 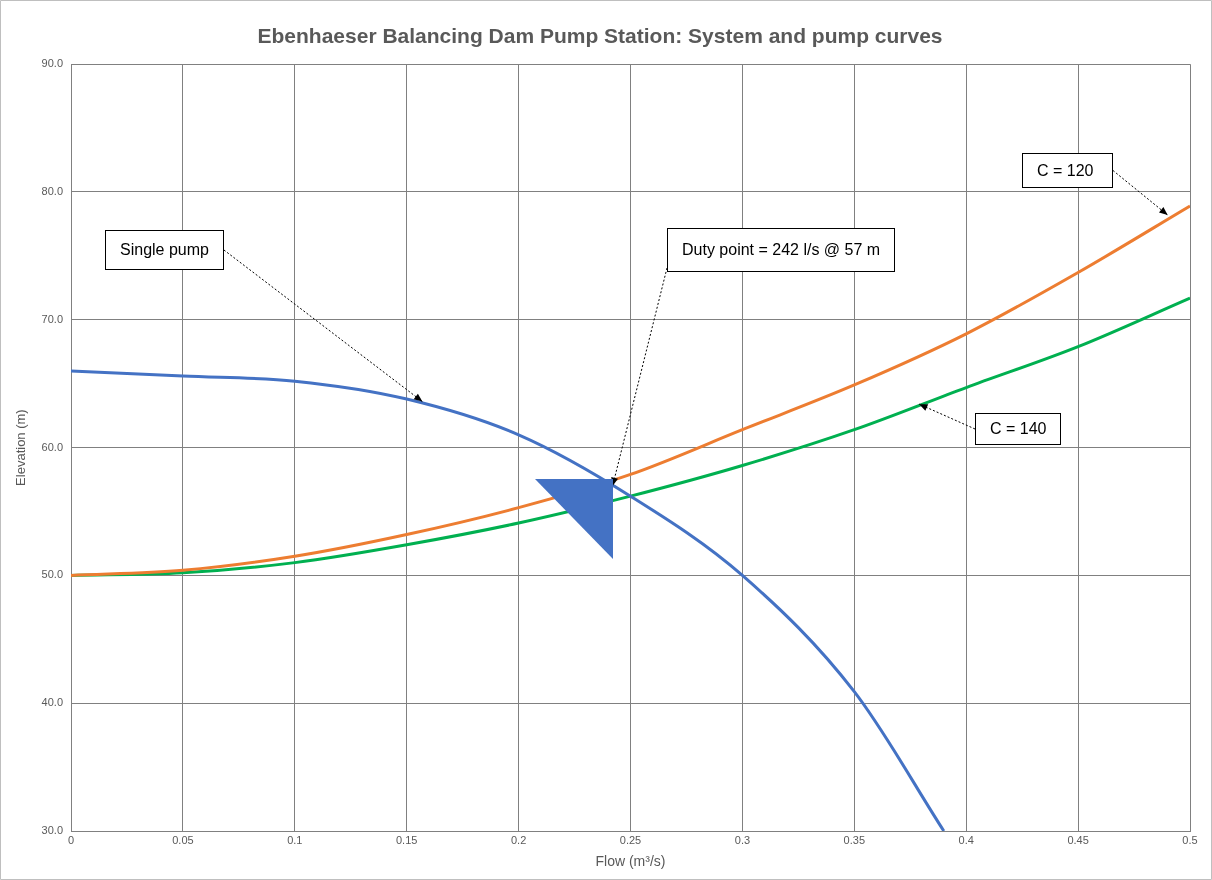 I want to click on x-tick-label: 0.35, so click(x=854, y=839).